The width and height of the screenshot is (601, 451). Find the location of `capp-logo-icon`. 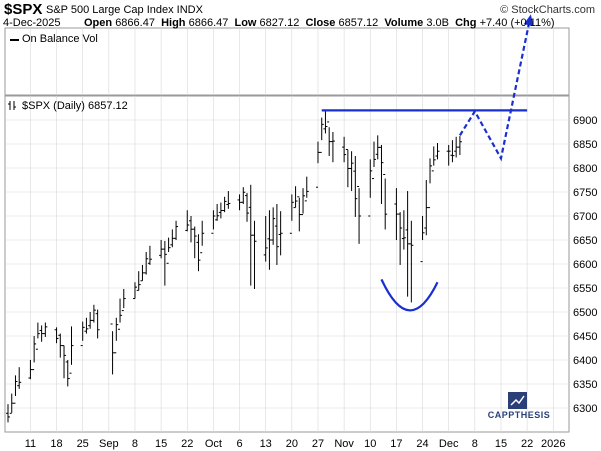

capp-logo-icon is located at coordinates (517, 400).